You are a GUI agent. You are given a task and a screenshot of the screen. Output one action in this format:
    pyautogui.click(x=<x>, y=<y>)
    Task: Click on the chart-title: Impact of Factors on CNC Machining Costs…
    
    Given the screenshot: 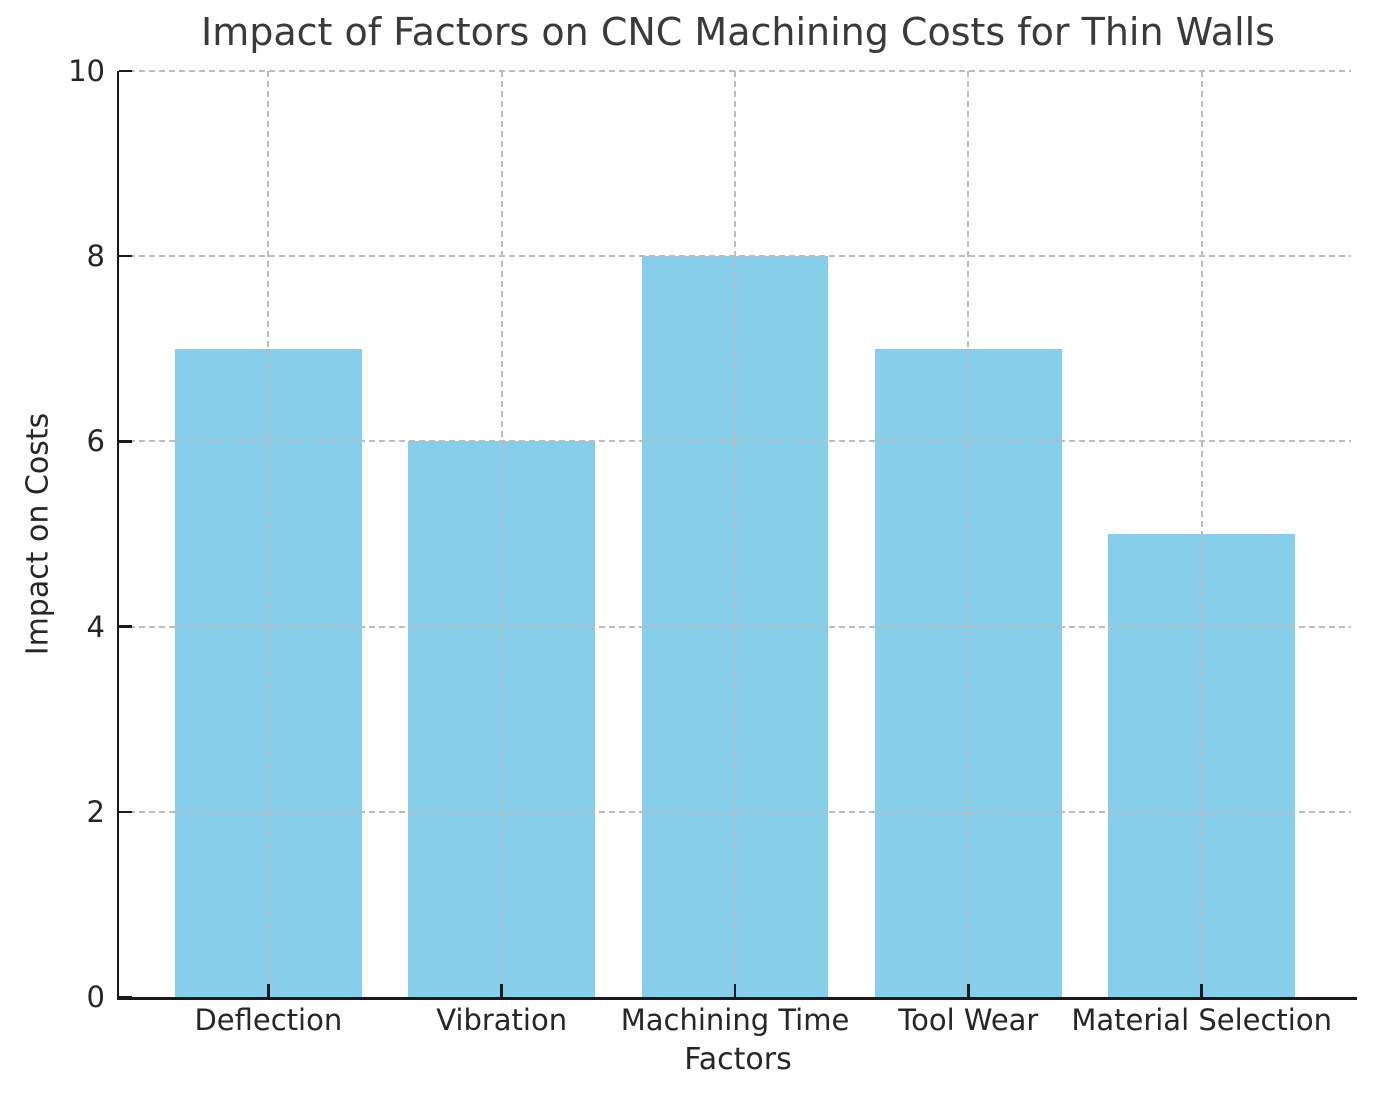 What is the action you would take?
    pyautogui.click(x=738, y=32)
    